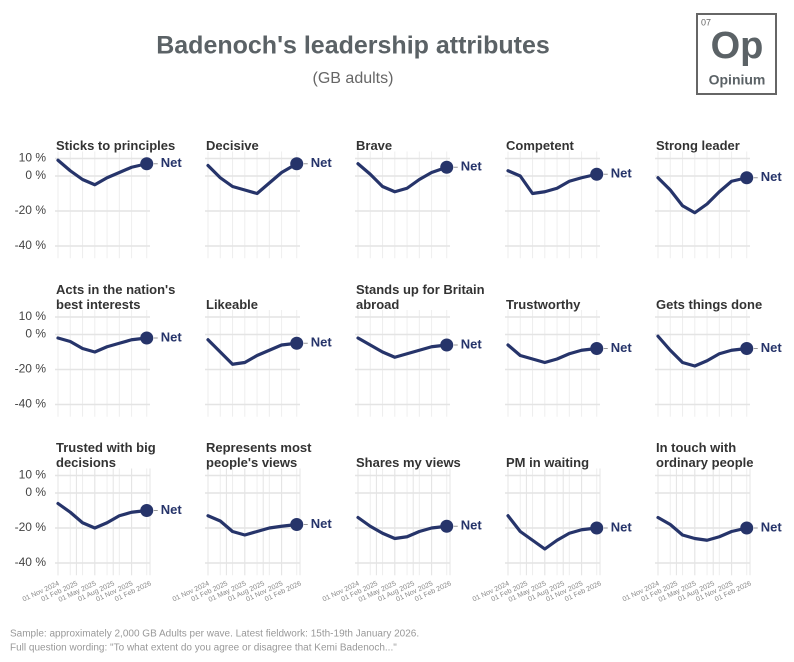  I want to click on panel-title: Shares my views, so click(408, 462).